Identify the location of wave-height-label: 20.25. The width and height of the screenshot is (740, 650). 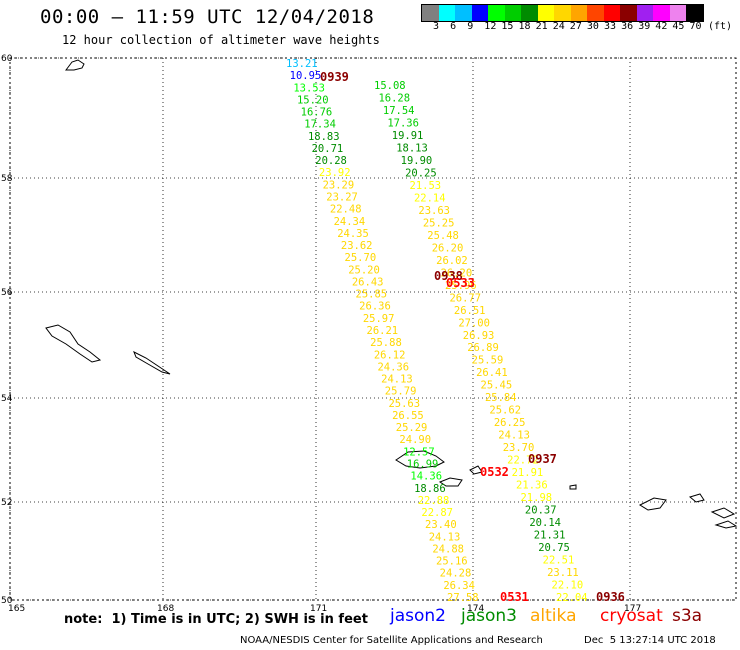
(421, 173).